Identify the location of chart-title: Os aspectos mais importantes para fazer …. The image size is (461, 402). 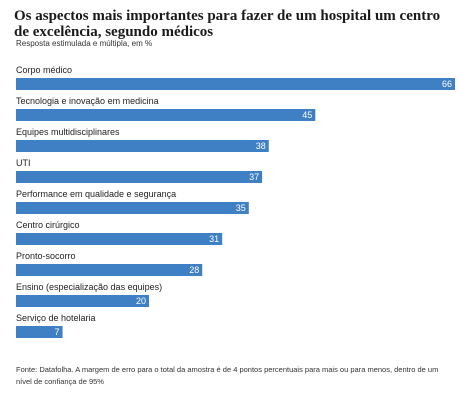
(227, 24).